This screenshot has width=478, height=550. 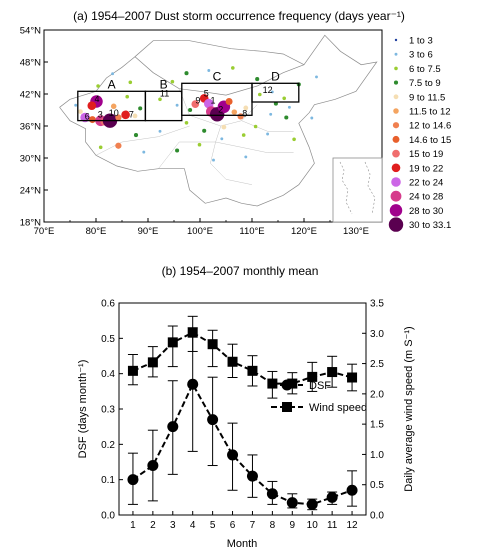 I want to click on left-y-axis-label: DSF (days month⁻¹), so click(x=83, y=409).